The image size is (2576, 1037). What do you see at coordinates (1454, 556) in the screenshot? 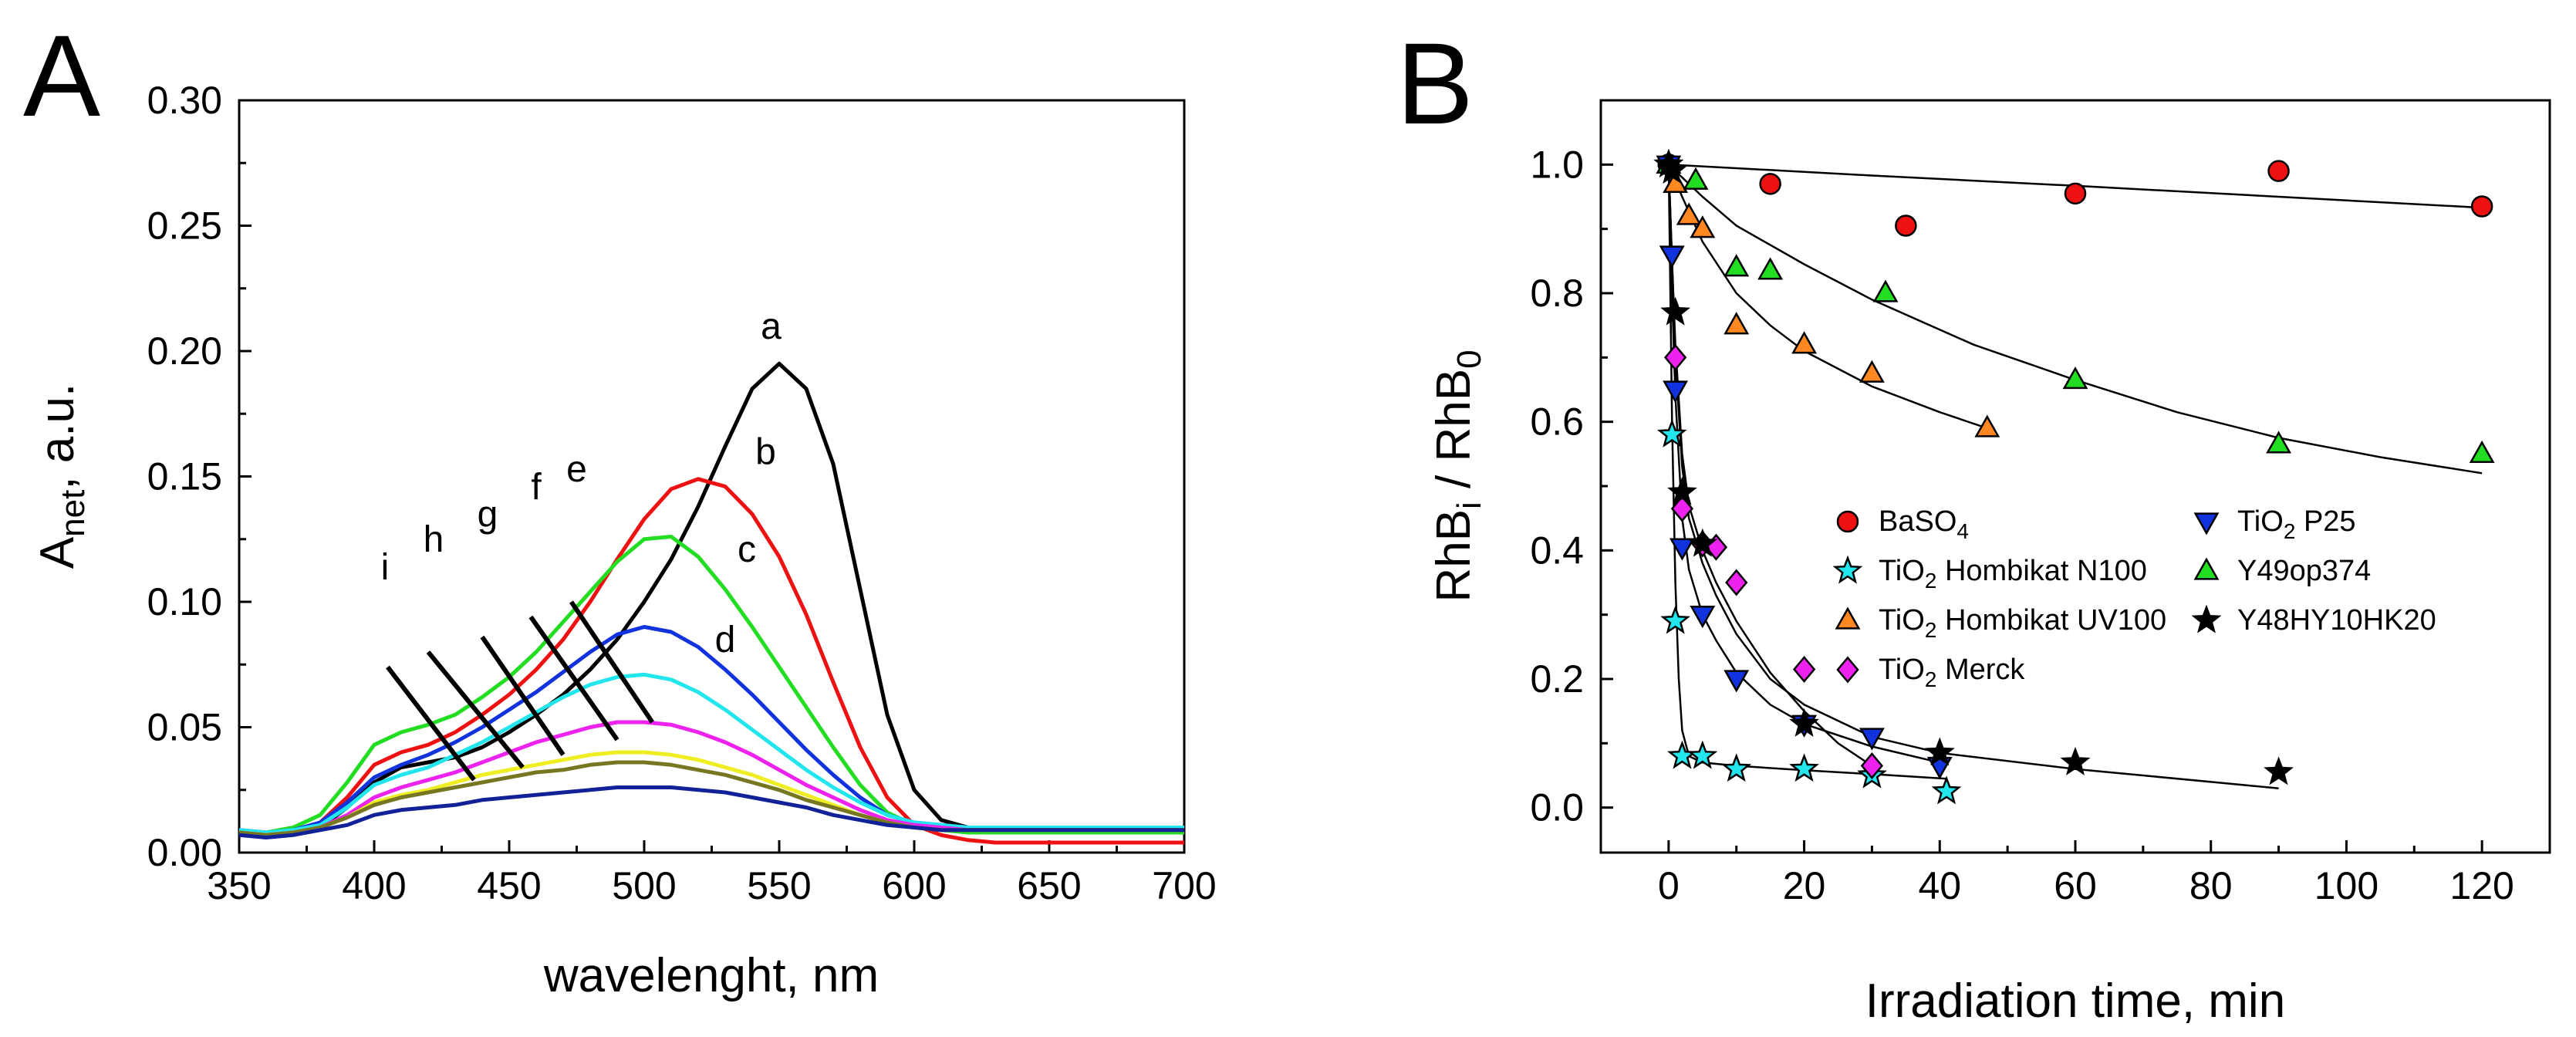
I see `panel-b-ylabel-part1: RhB` at bounding box center [1454, 556].